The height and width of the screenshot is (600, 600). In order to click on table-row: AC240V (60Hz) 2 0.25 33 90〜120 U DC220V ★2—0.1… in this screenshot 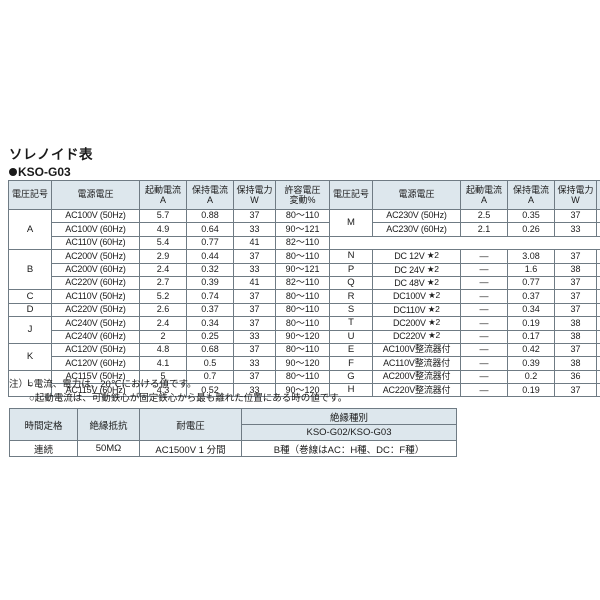, I will do `click(304, 336)`.